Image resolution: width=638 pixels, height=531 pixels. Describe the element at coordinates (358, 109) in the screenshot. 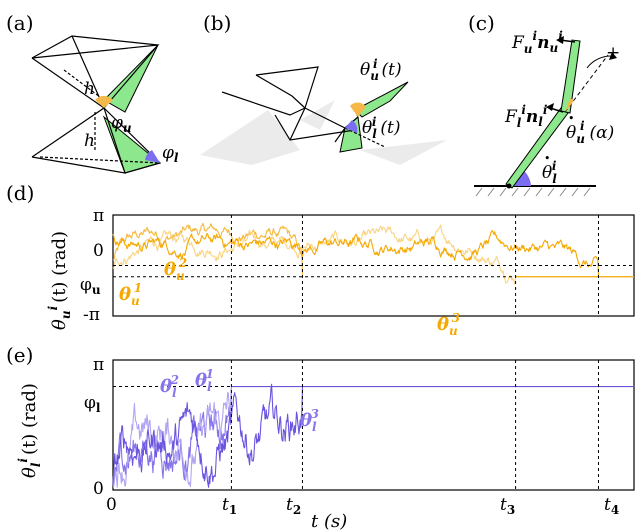

I see `theta-u-arc` at that location.